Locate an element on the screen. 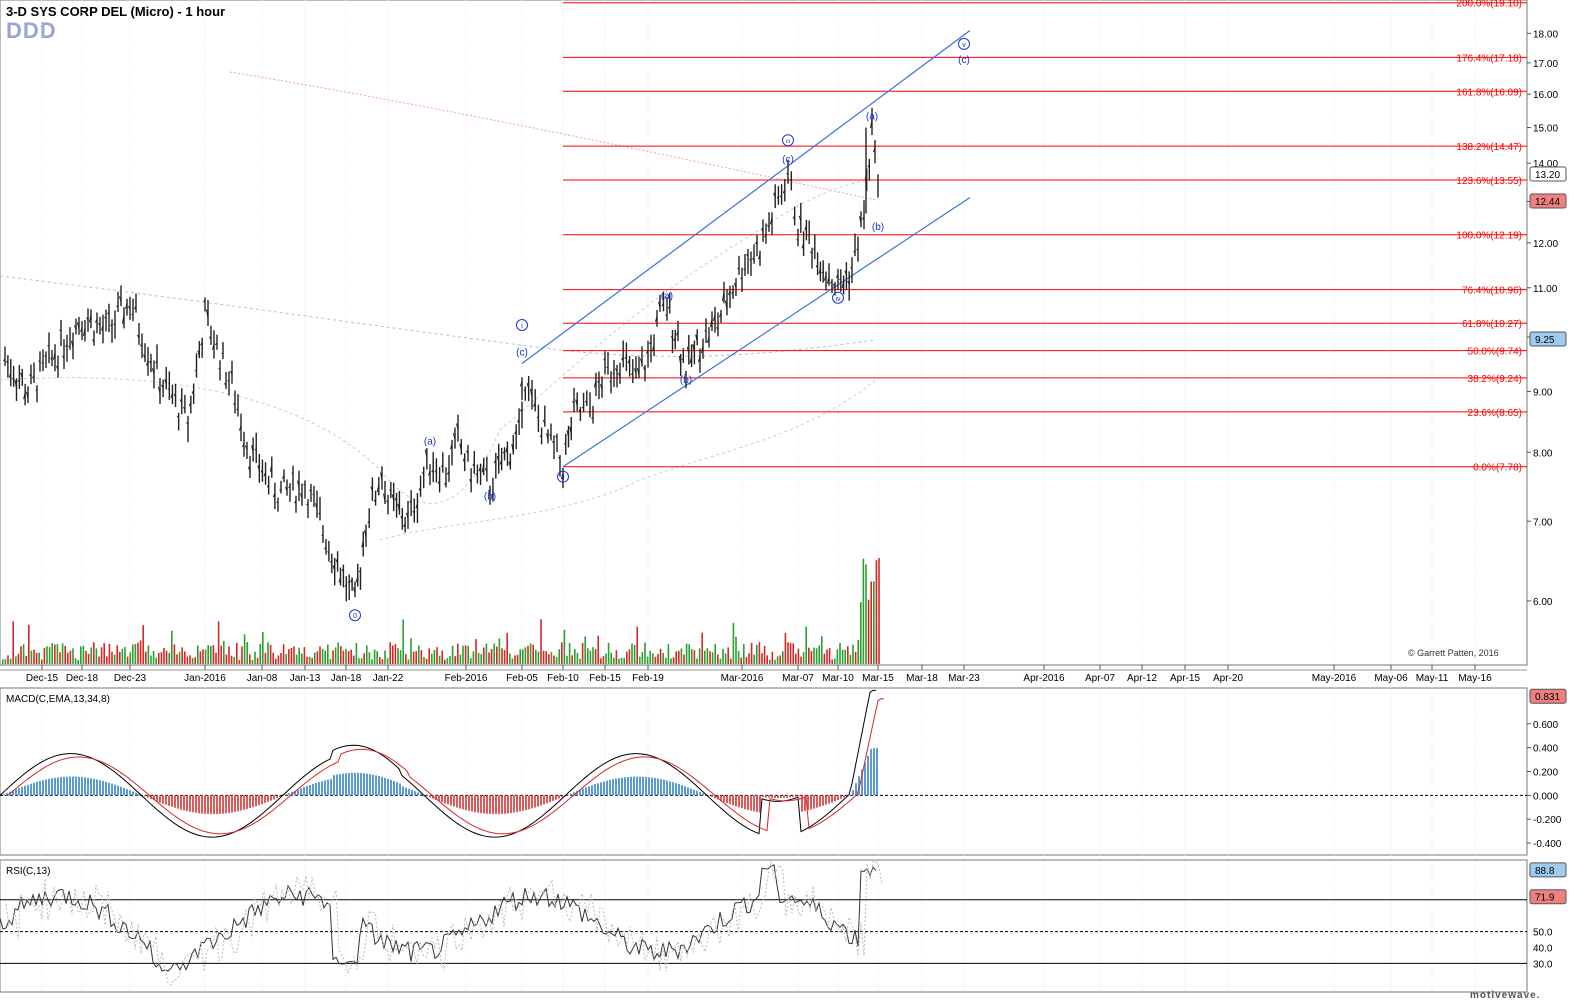 Image resolution: width=1593 pixels, height=1000 pixels. fib-label: 23.6%(8.65) is located at coordinates (1495, 413).